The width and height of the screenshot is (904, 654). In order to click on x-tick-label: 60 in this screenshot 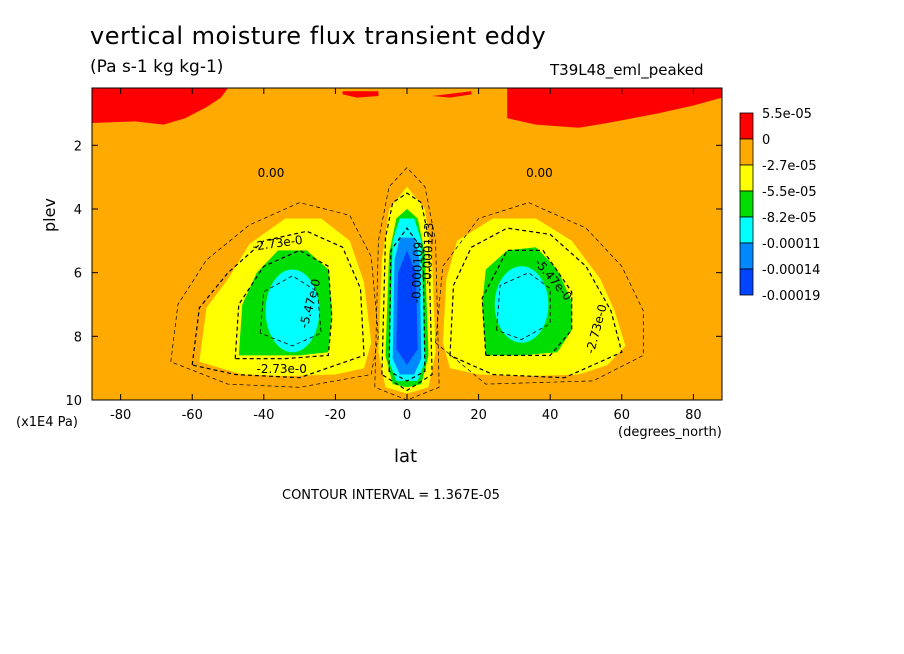, I will do `click(621, 415)`.